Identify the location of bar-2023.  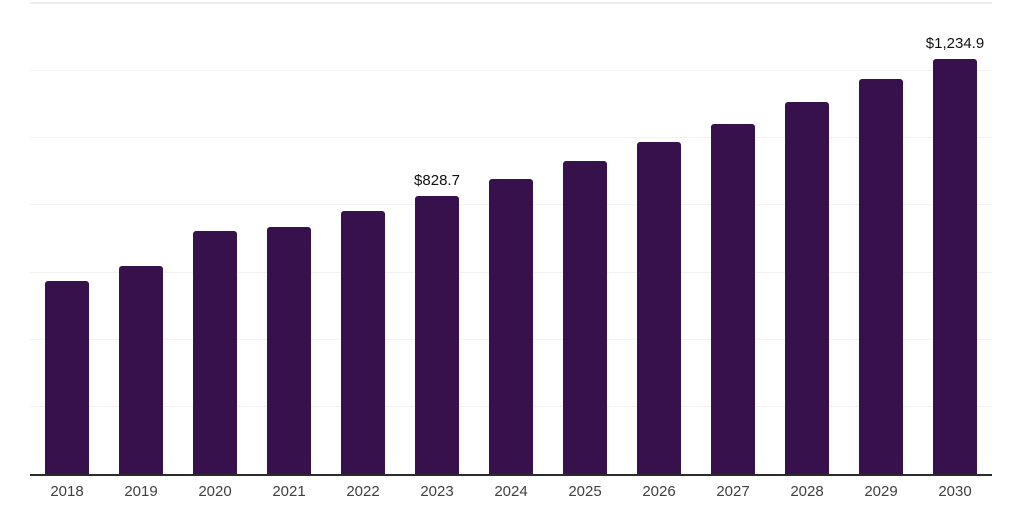
(437, 334).